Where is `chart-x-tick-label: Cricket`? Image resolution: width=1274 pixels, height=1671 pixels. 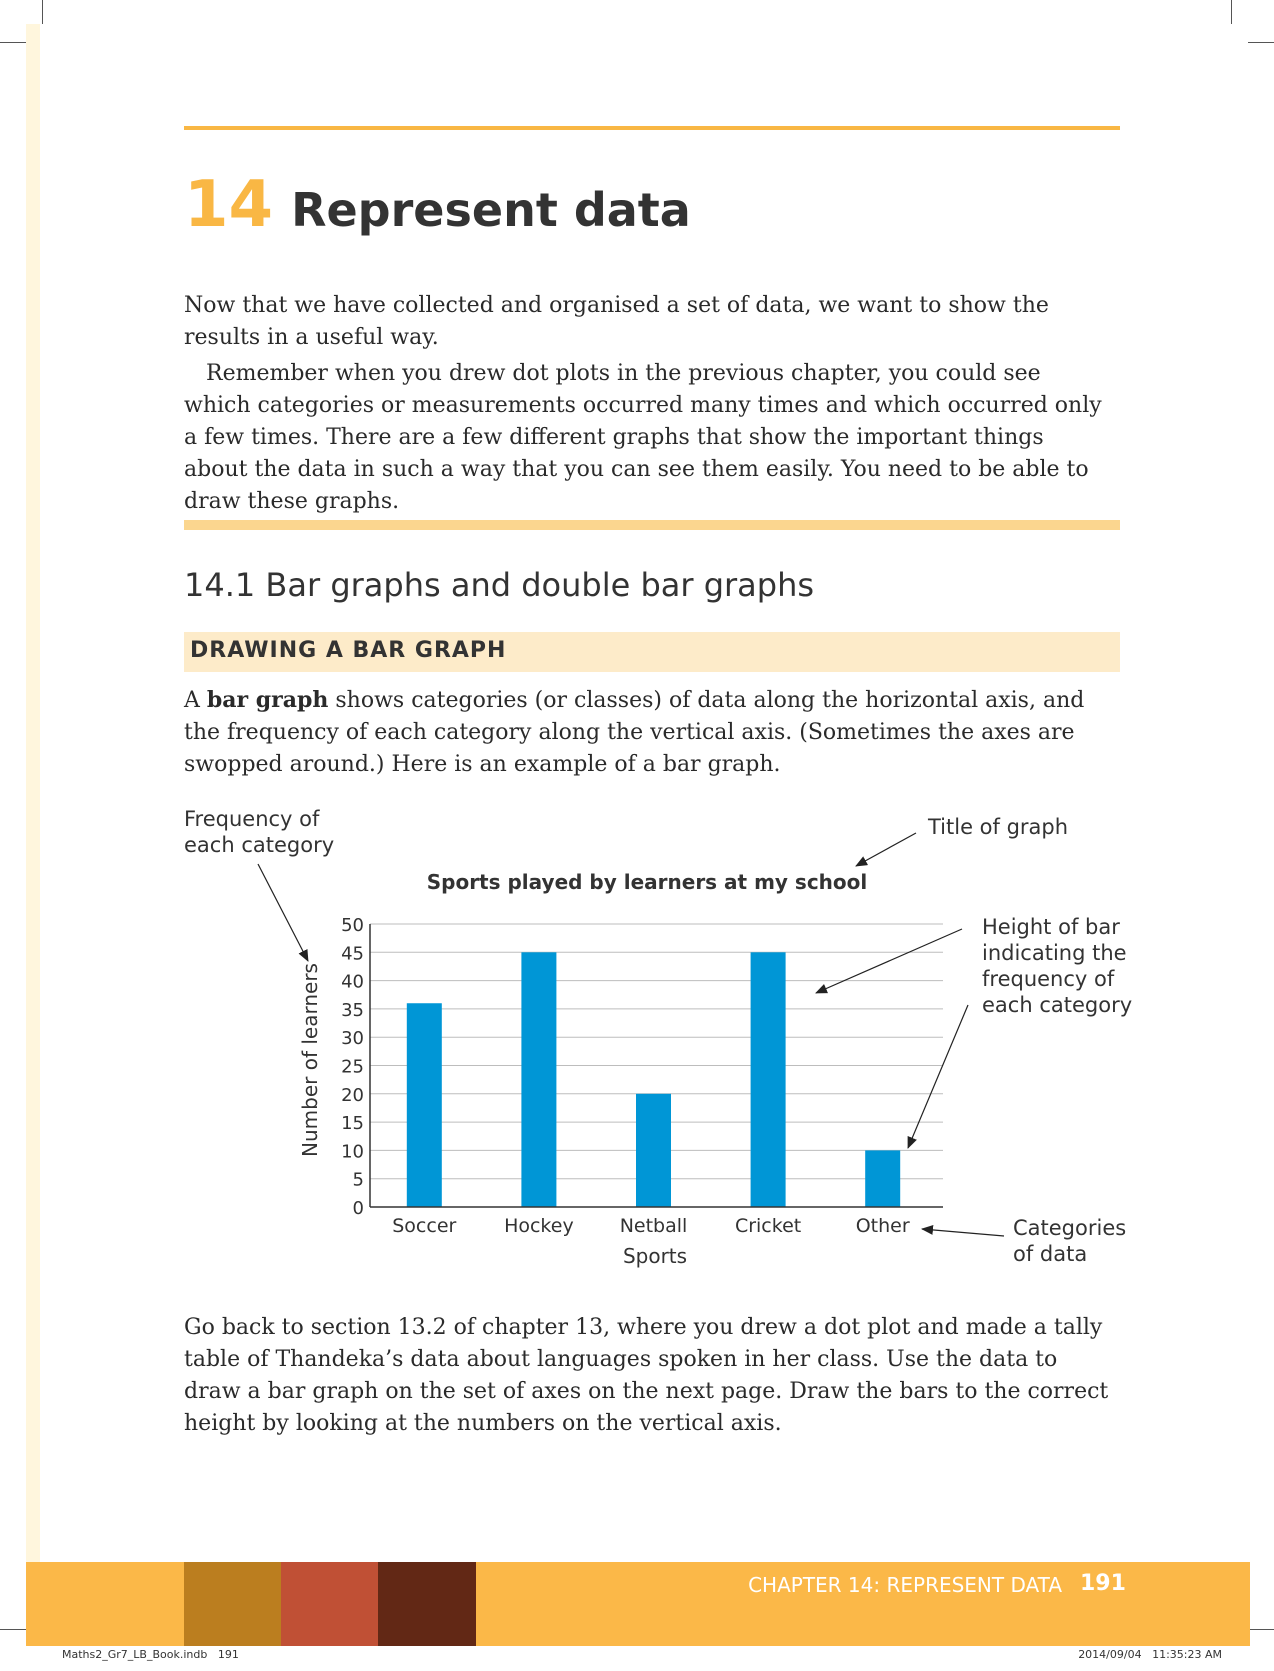
chart-x-tick-label: Cricket is located at coordinates (768, 1226).